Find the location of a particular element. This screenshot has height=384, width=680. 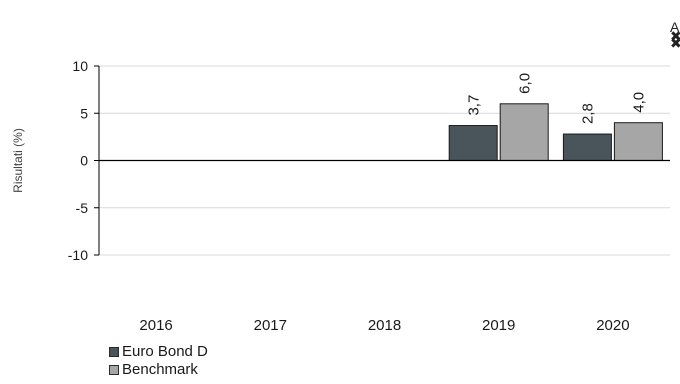

data-label: 3,7 is located at coordinates (473, 105).